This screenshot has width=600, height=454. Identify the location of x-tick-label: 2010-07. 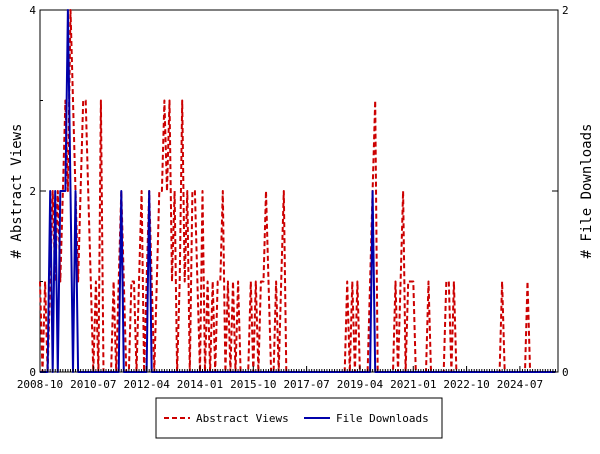
(93, 384).